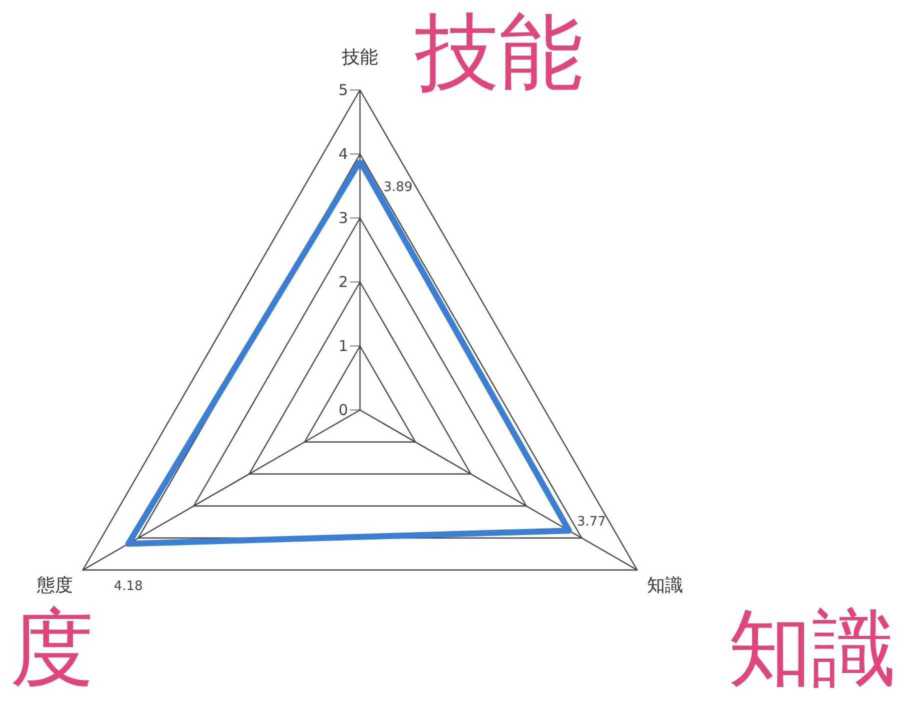 This screenshot has height=714, width=902. Describe the element at coordinates (398, 188) in the screenshot. I see `data-label: 3.89` at that location.